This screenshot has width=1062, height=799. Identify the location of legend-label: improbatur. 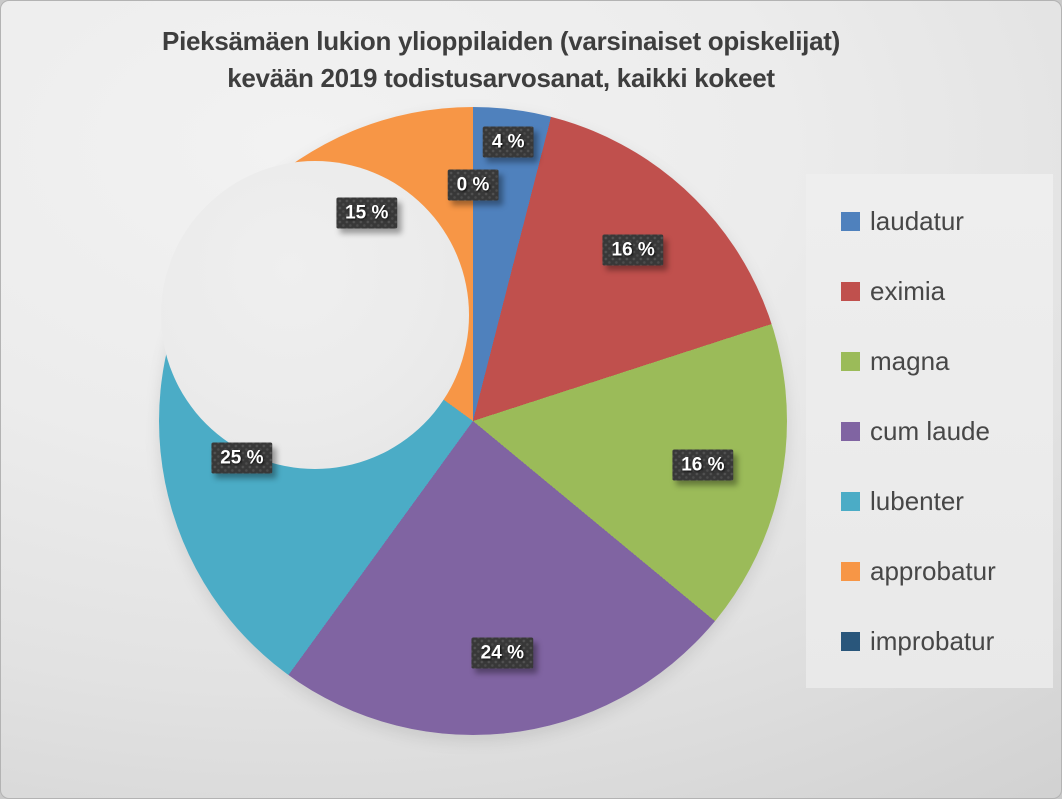
(932, 640).